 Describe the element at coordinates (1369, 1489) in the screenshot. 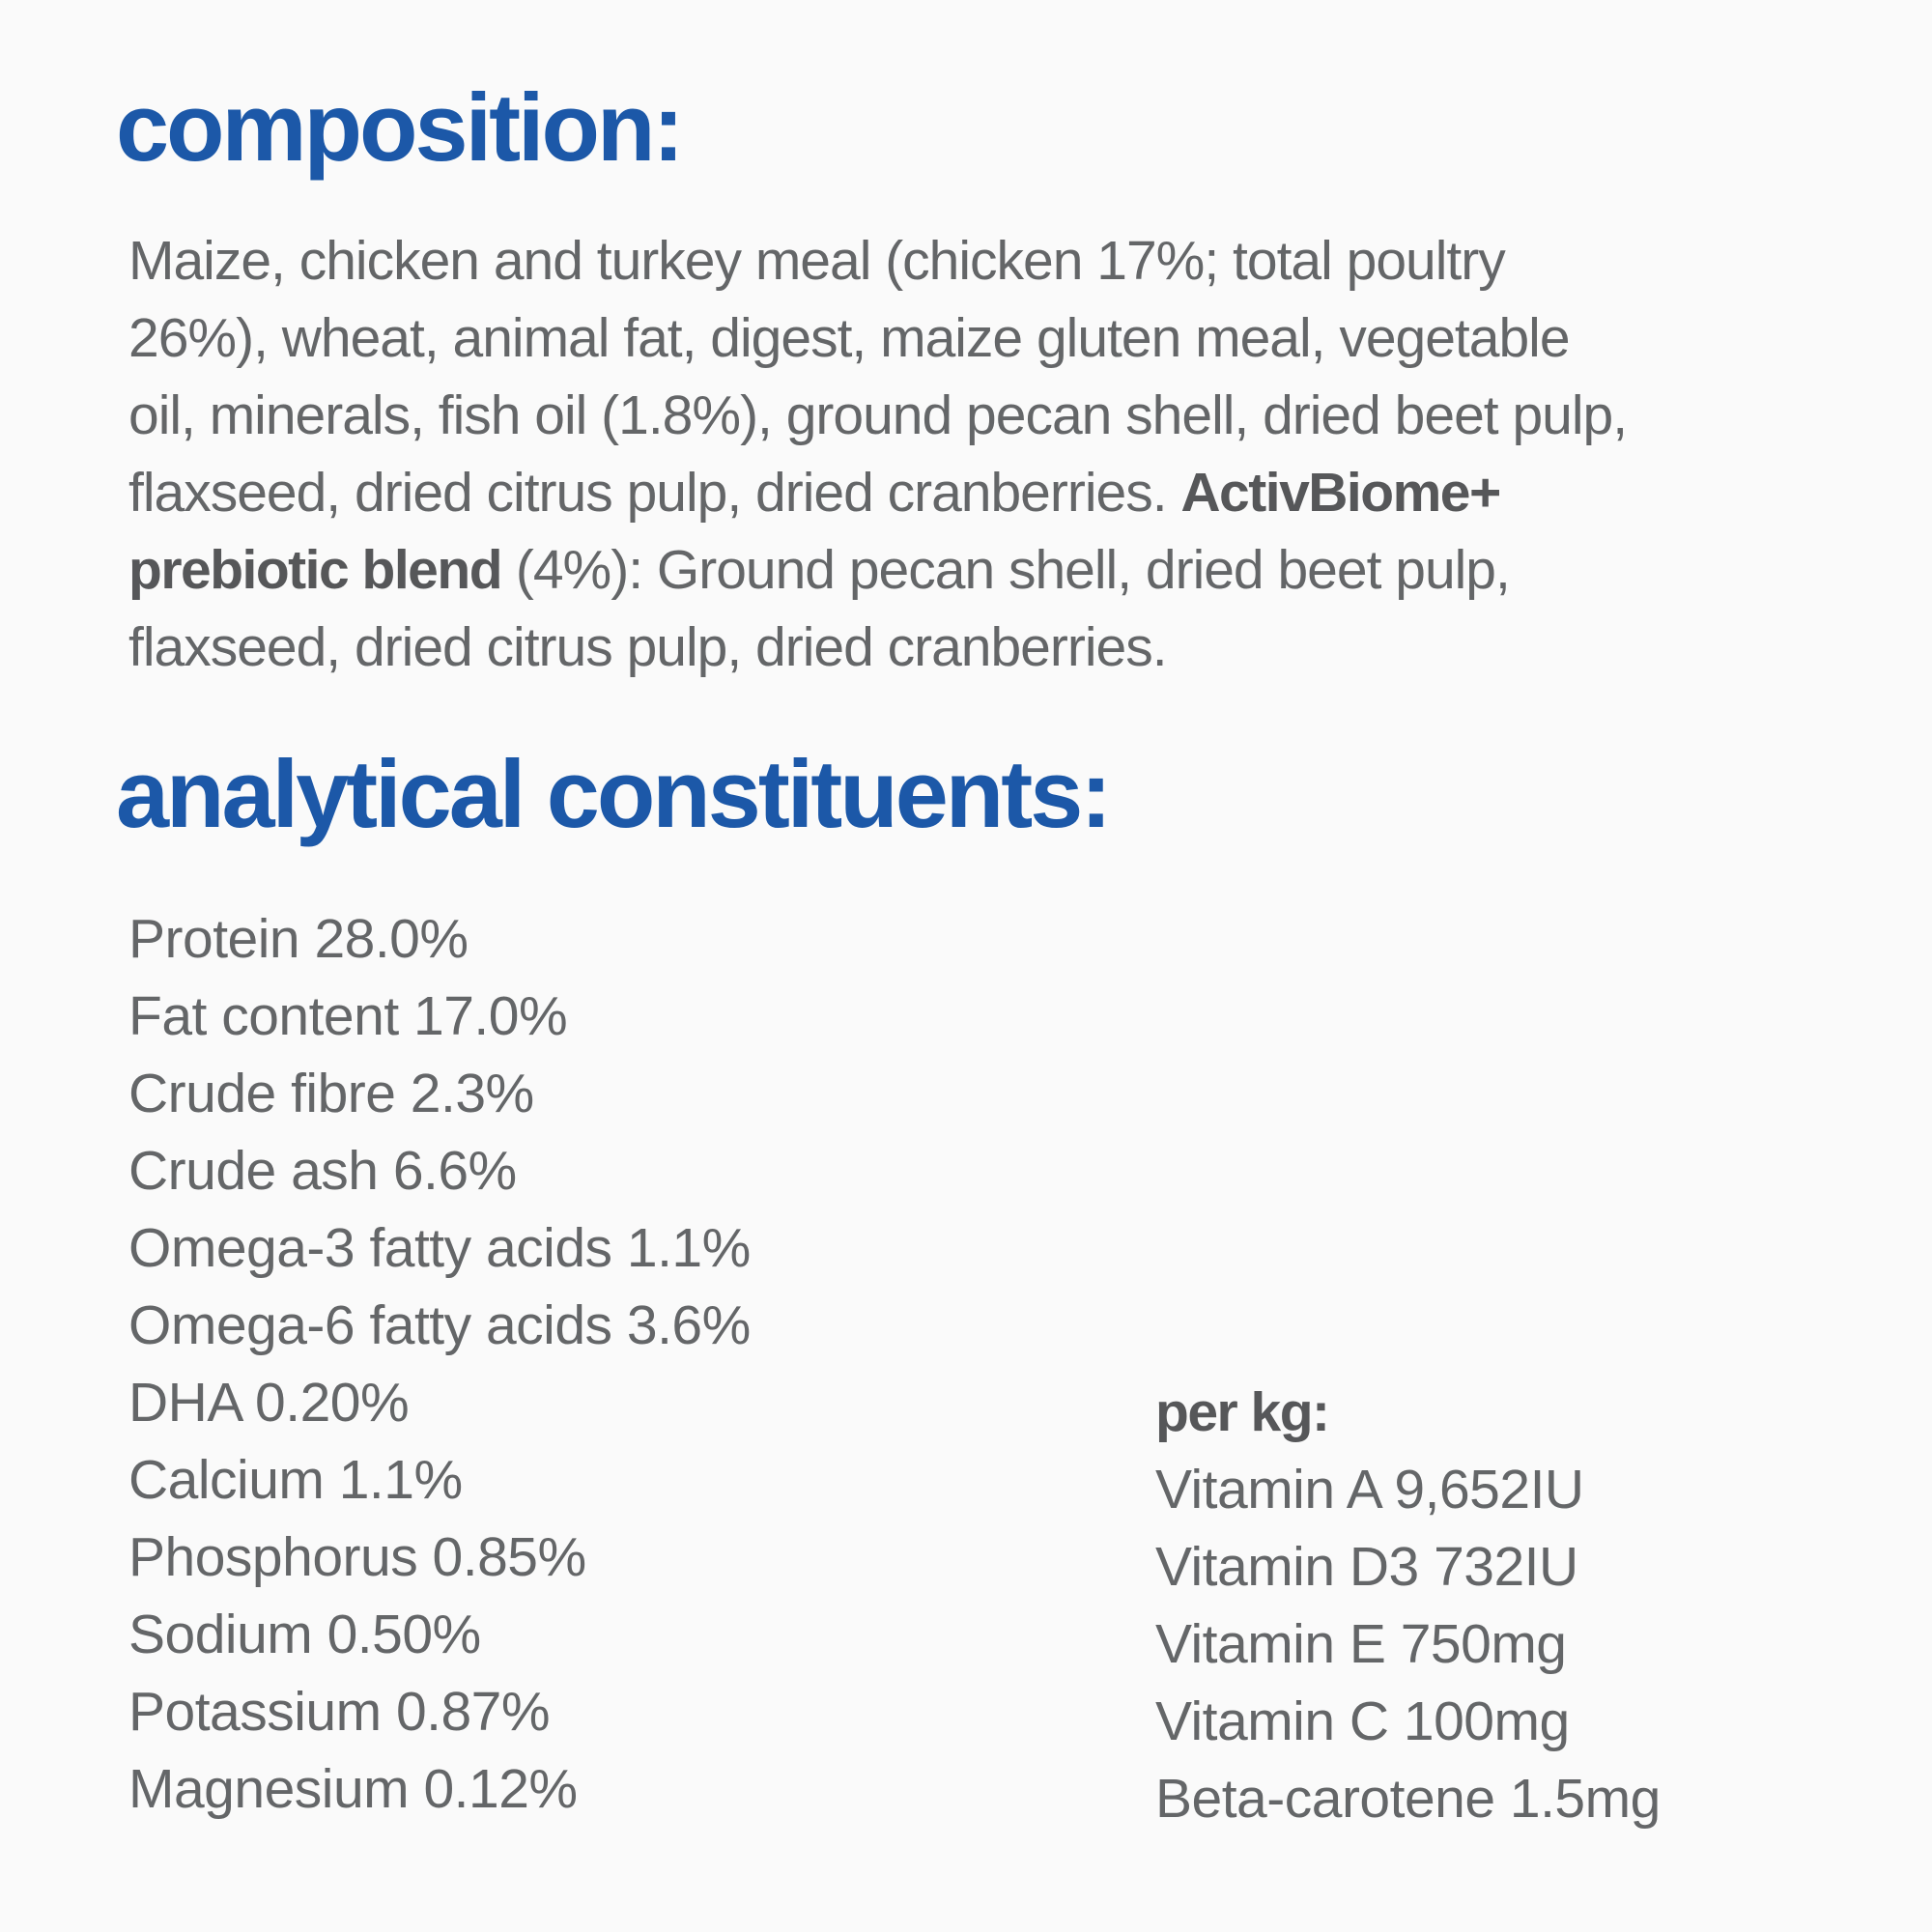

I see `vitamin-item-a: Vitamin A 9,652IU` at that location.